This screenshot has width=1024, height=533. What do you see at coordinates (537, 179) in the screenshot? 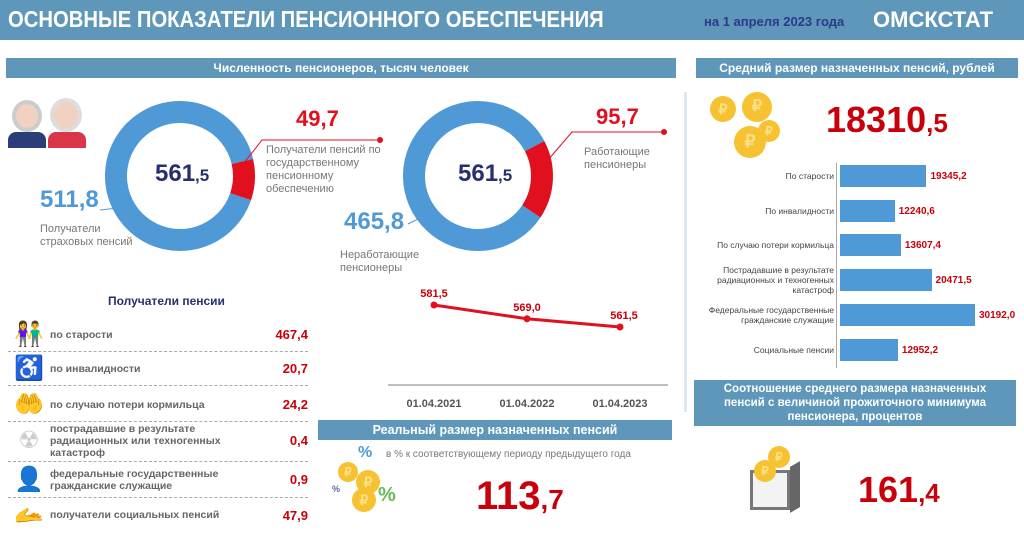
I see `donut2-red-segment` at bounding box center [537, 179].